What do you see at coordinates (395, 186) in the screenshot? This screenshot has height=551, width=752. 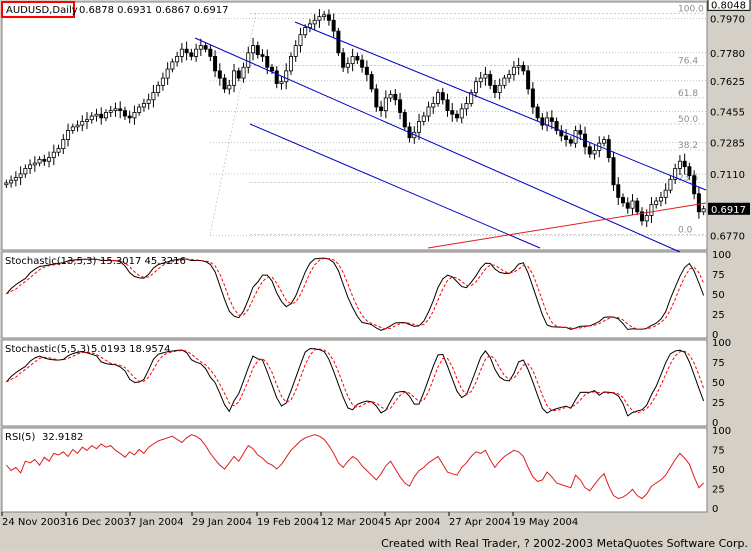 I see `channel-lower-line` at bounding box center [395, 186].